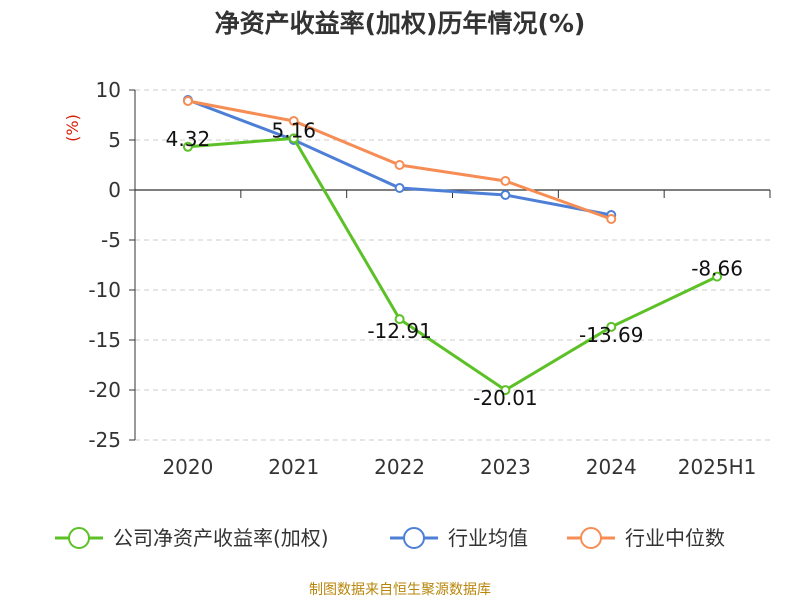  What do you see at coordinates (400, 590) in the screenshot?
I see `source-note: 制图数据来自恒生聚源数据库` at bounding box center [400, 590].